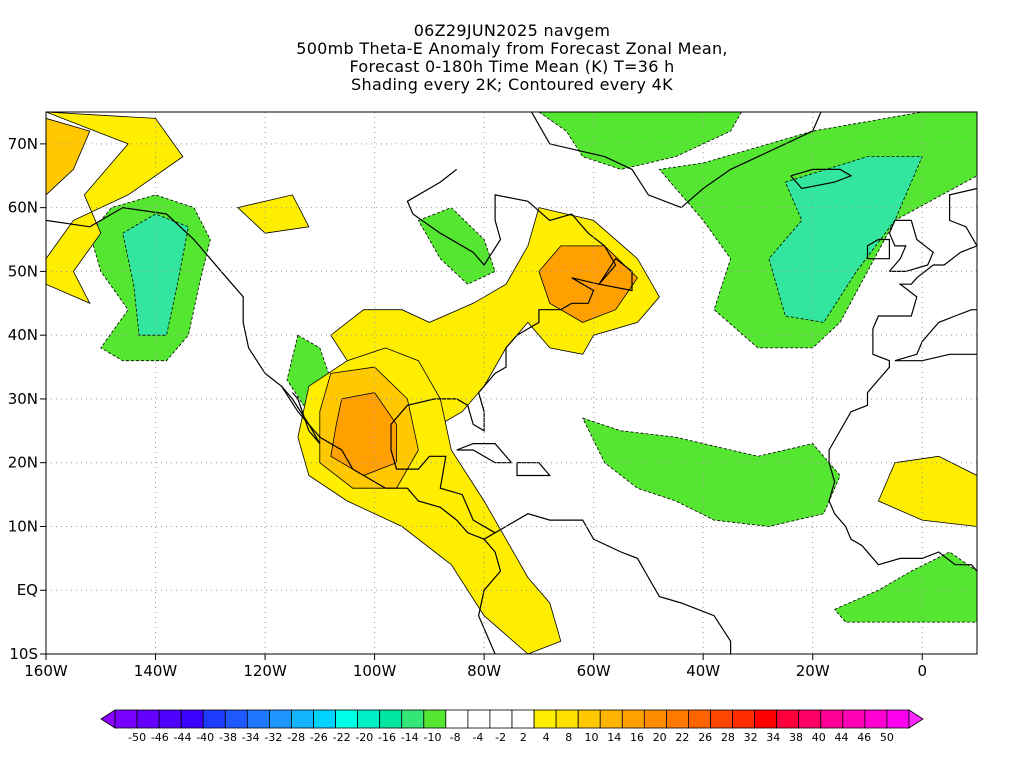  What do you see at coordinates (711, 472) in the screenshot?
I see `anomaly-region-tropical-atlantic-negative` at bounding box center [711, 472].